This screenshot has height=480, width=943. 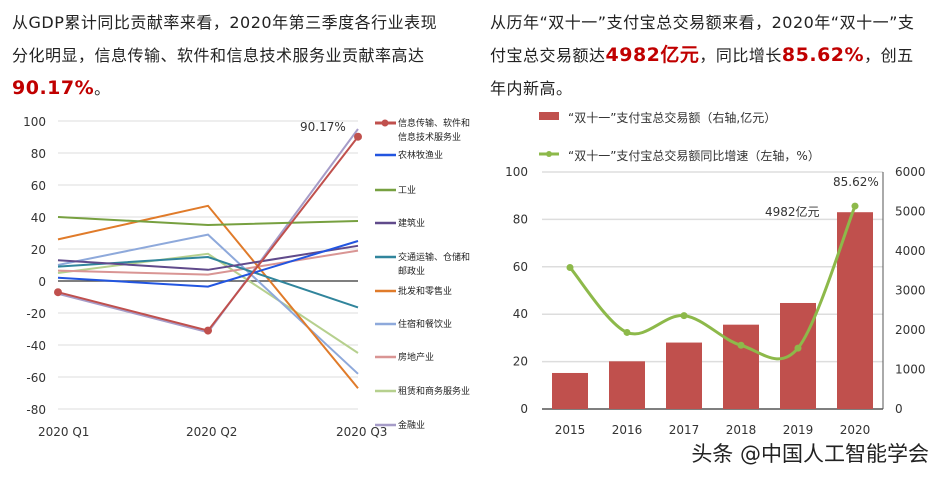 I want to click on y-tick-label: 100, so click(x=34, y=122).